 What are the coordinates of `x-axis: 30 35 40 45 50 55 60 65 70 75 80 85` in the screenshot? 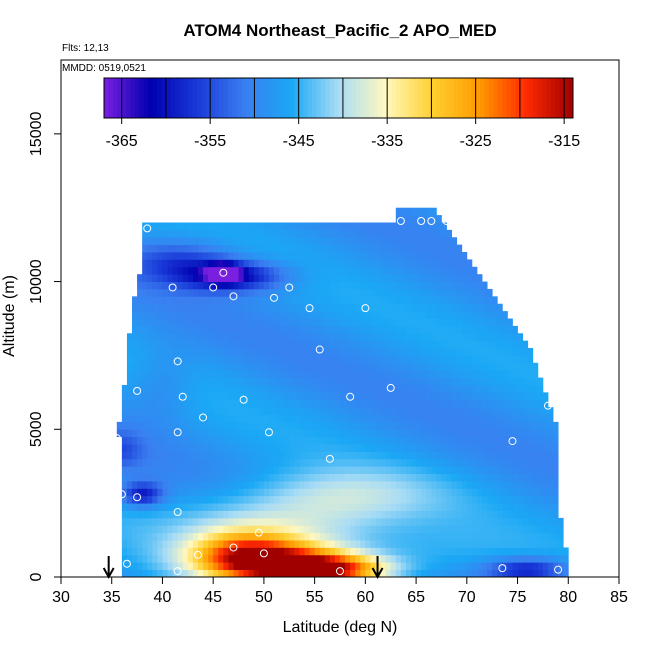 It's located at (340, 591).